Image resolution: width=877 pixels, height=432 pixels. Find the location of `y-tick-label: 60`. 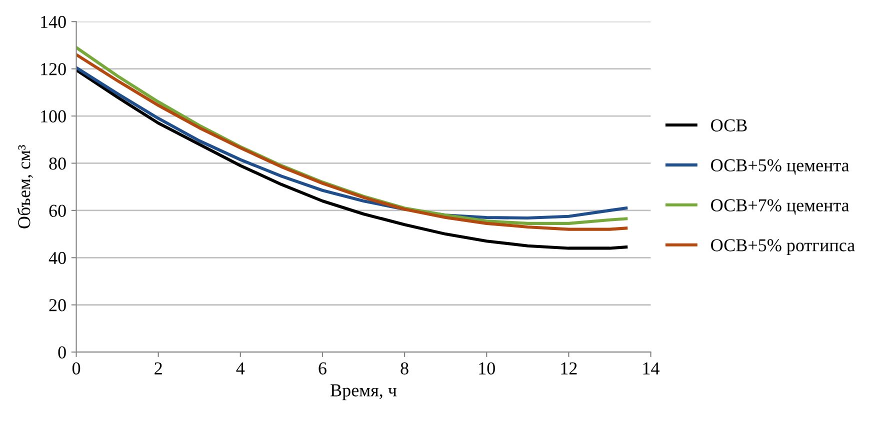

y-tick-label: 60 is located at coordinates (57, 210).